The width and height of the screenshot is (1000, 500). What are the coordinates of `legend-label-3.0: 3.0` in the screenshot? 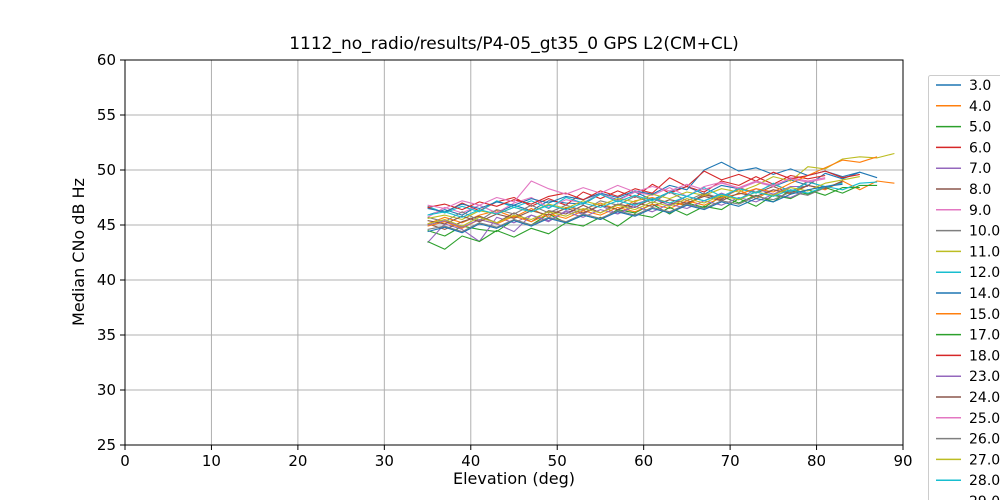 It's located at (980, 86).